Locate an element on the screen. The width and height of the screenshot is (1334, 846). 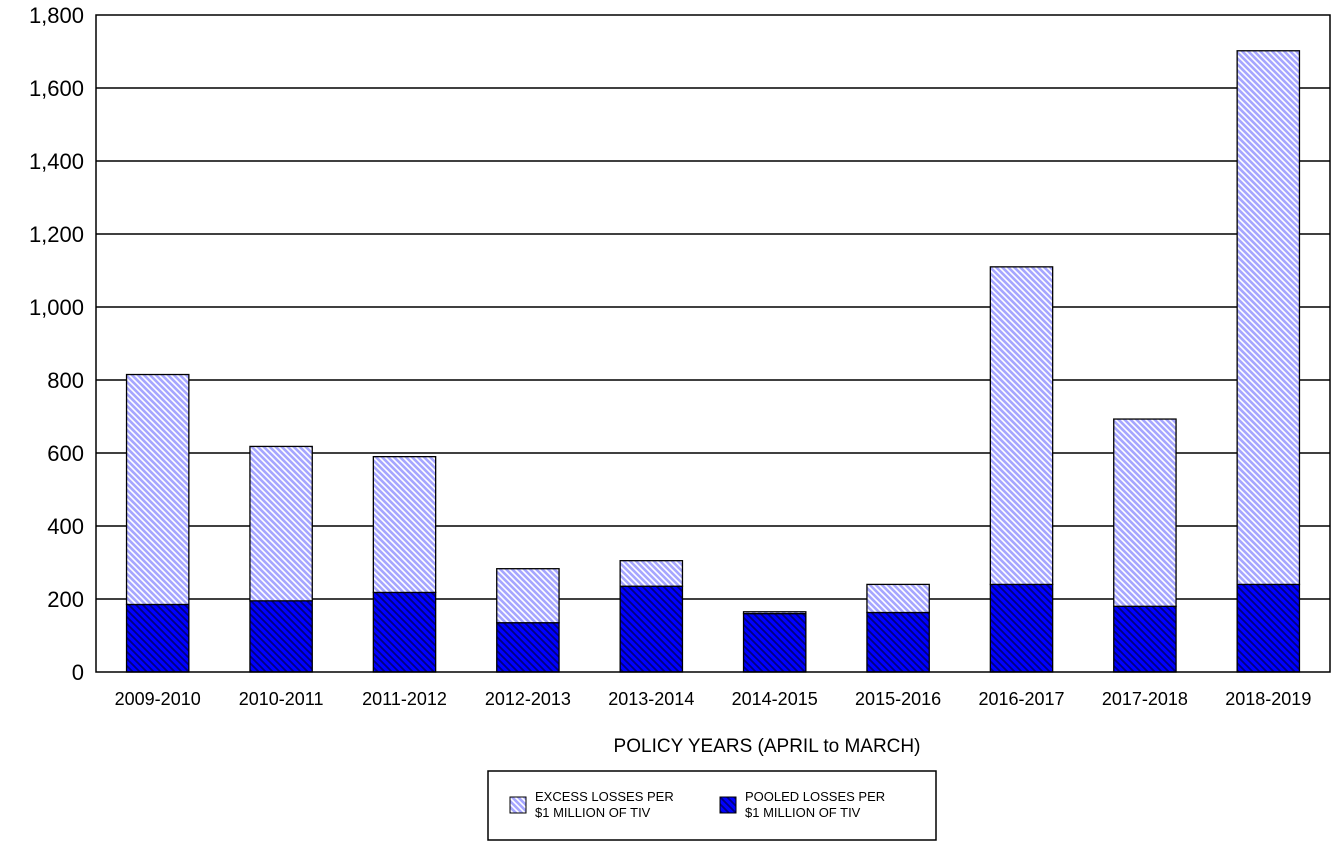
x-tick-label: 2017-2018 is located at coordinates (1145, 699).